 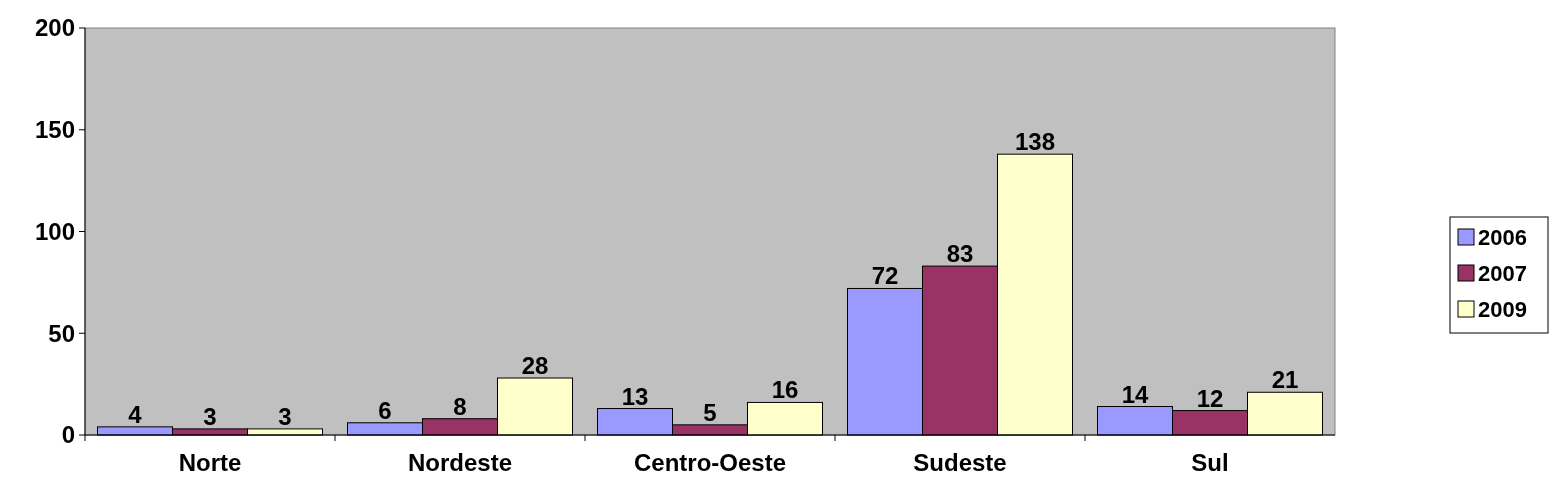 What do you see at coordinates (960, 254) in the screenshot?
I see `data-label: 83` at bounding box center [960, 254].